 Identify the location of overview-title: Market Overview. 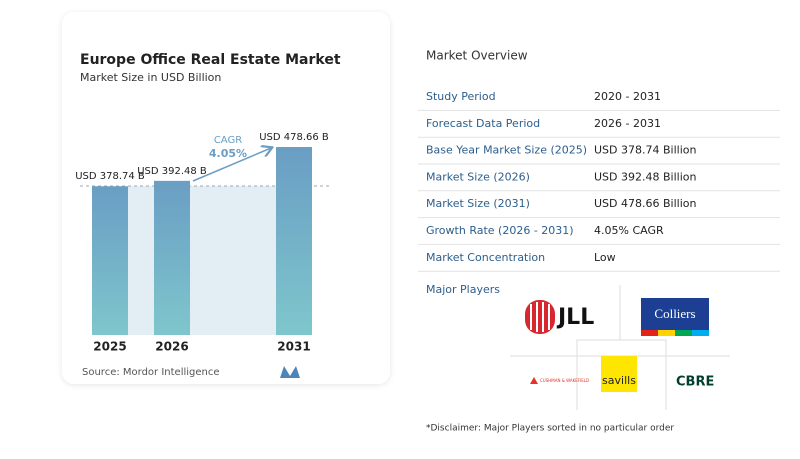
(477, 56).